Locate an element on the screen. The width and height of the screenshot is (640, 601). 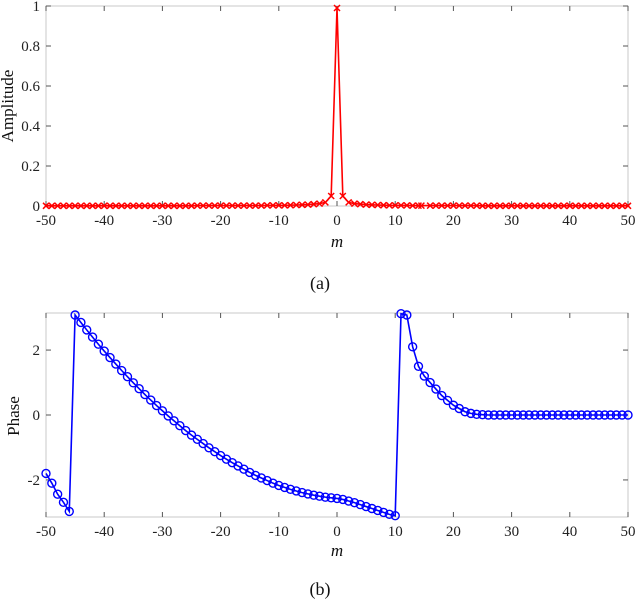
y-tick-label: 1 is located at coordinates (37, 7).